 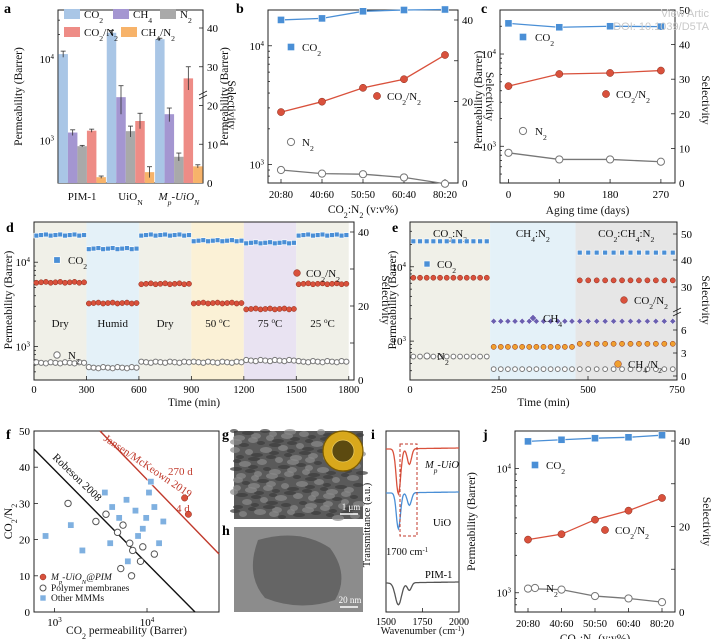 I want to click on x-tick-label: 2000, so click(x=459, y=622).